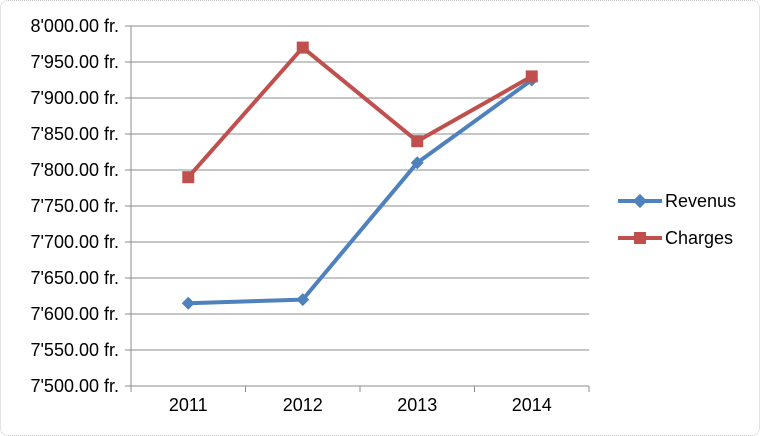  Describe the element at coordinates (701, 201) in the screenshot. I see `legend-label-revenus: Revenus` at that location.